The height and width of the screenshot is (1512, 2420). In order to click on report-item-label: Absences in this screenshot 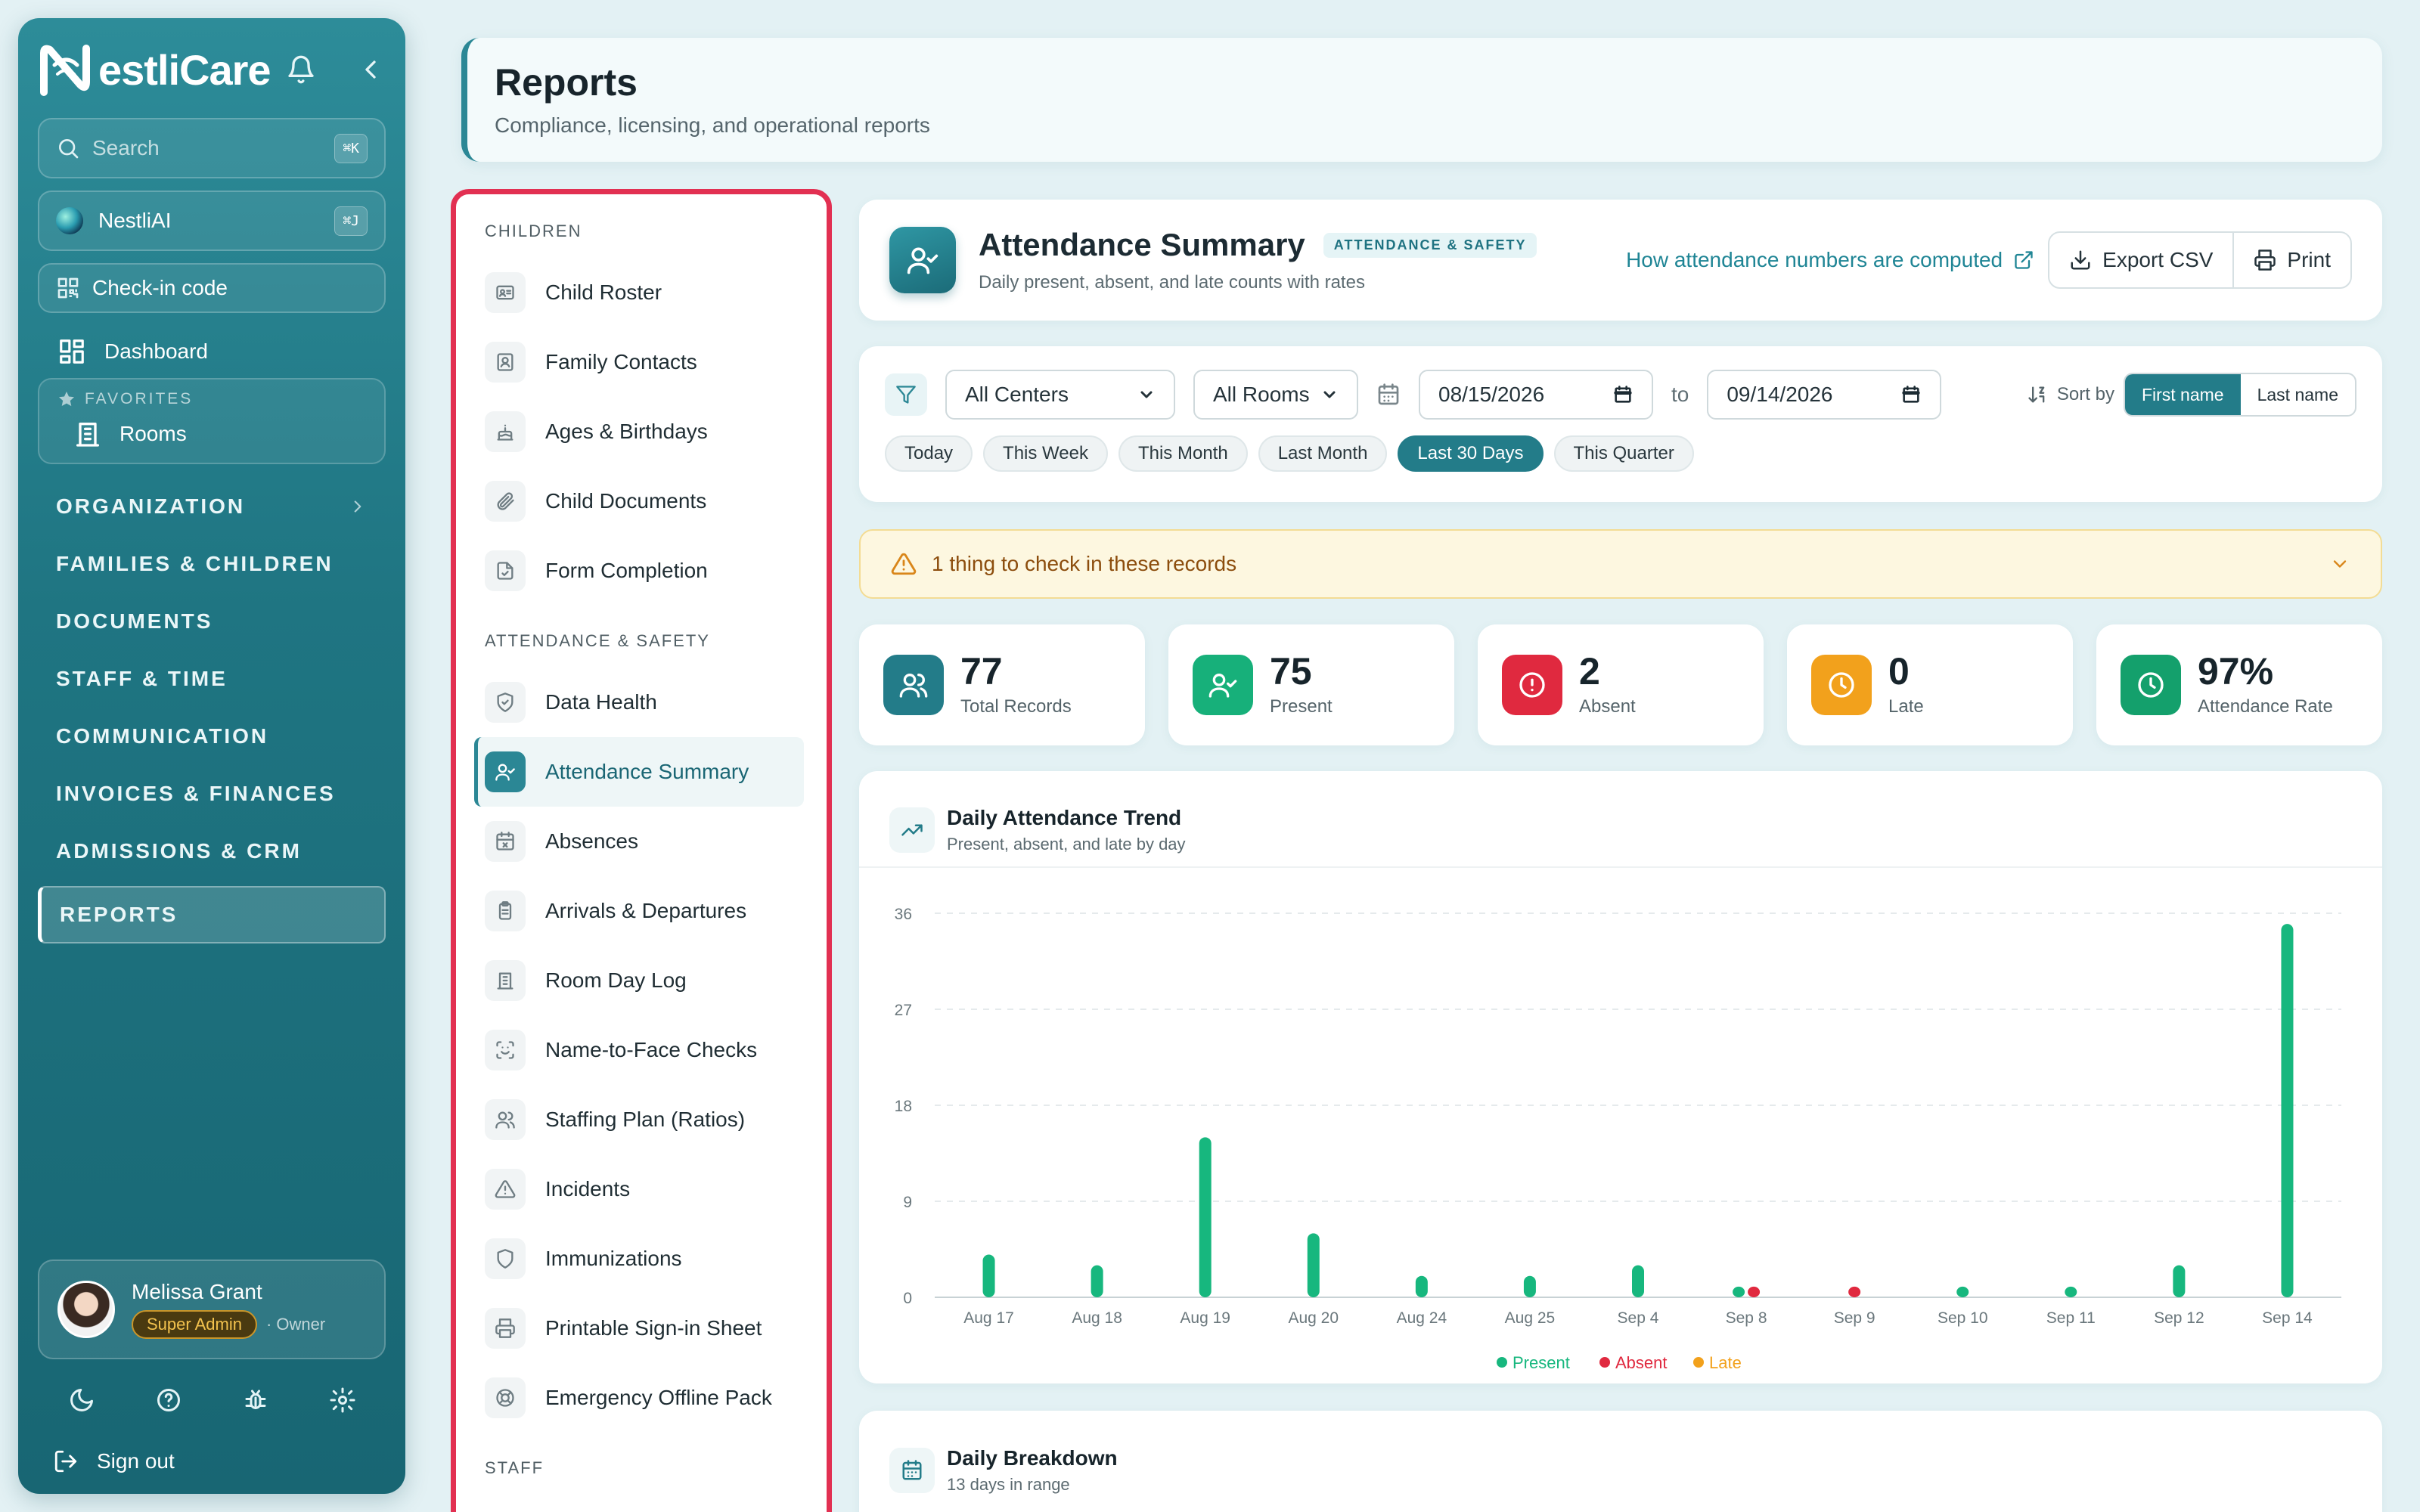, I will do `click(591, 841)`.